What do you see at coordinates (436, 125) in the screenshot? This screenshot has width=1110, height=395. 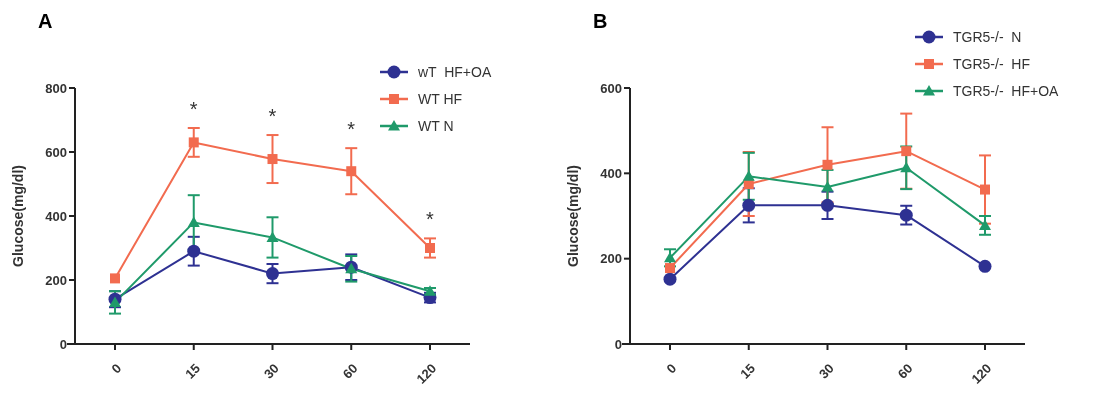 I see `legend-label: WT N` at bounding box center [436, 125].